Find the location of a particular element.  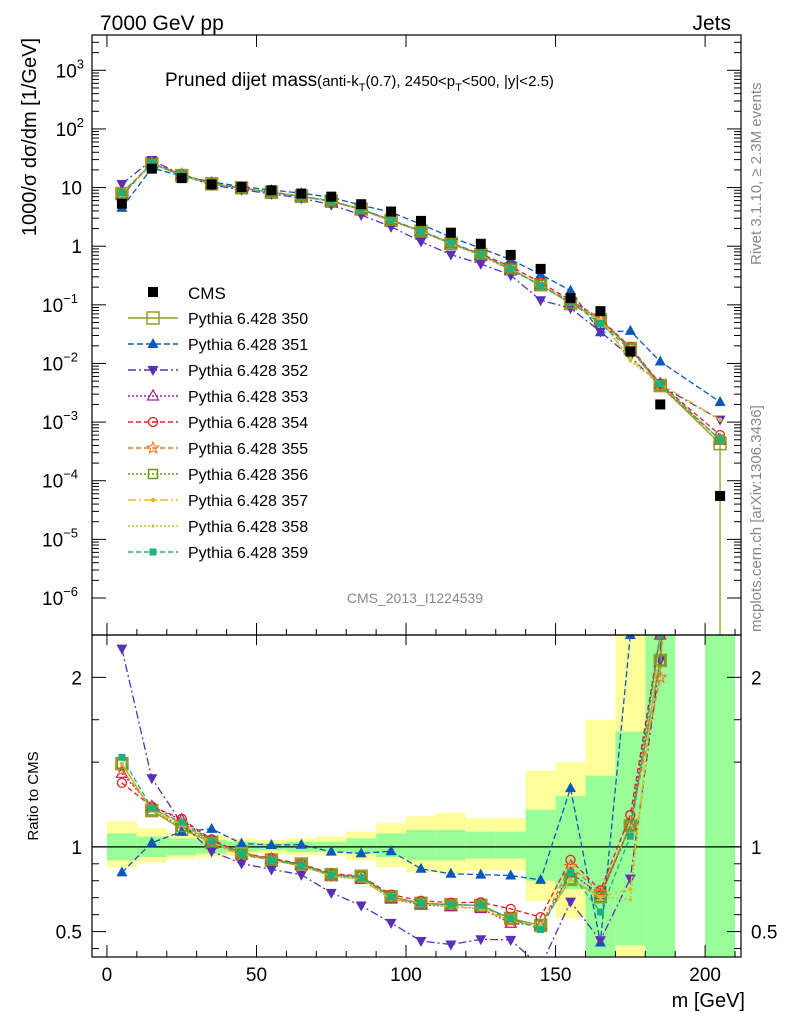

ratio-tick-label-right: 0.5 is located at coordinates (764, 933).